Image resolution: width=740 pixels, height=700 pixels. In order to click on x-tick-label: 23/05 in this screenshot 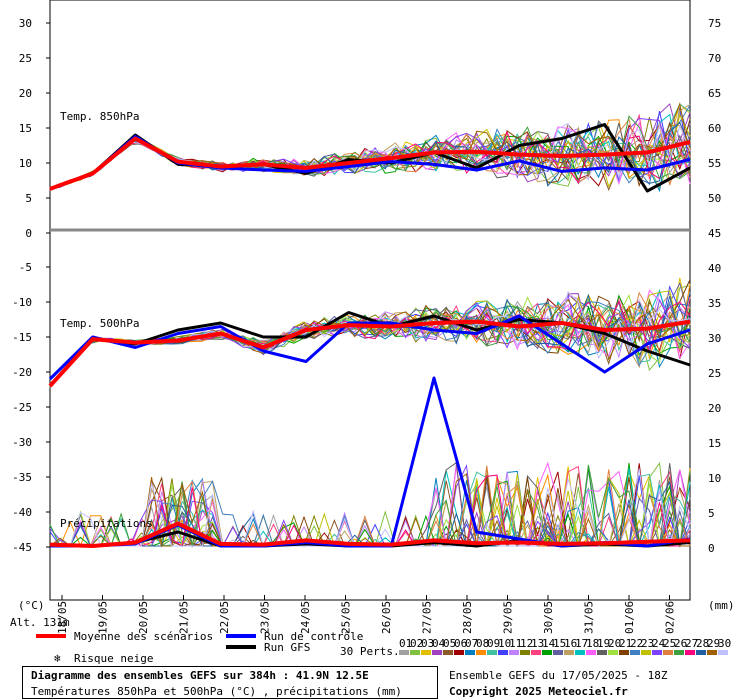, I will do `click(265, 617)`.